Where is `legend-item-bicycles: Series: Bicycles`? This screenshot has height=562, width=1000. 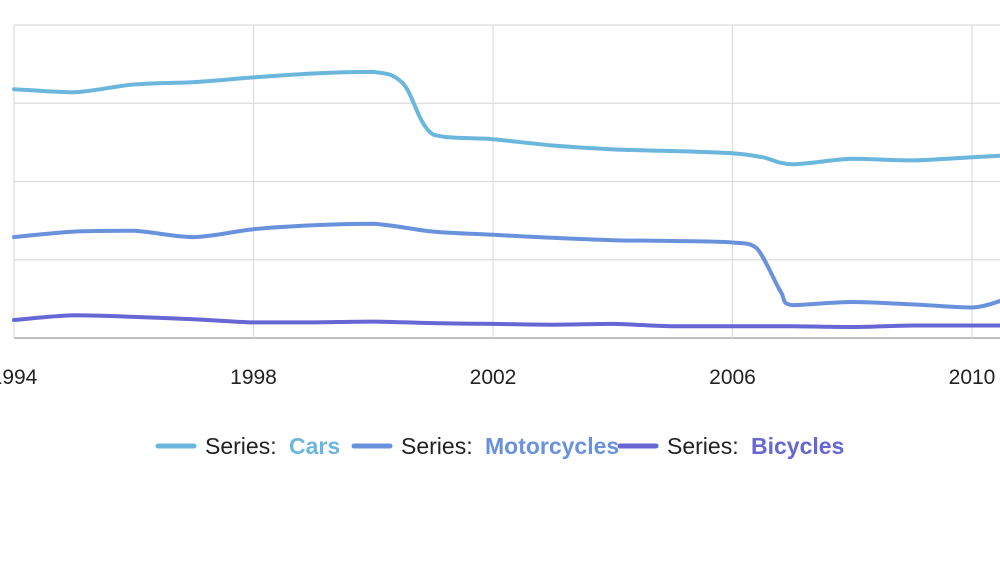 legend-item-bicycles: Series: Bicycles is located at coordinates (730, 446).